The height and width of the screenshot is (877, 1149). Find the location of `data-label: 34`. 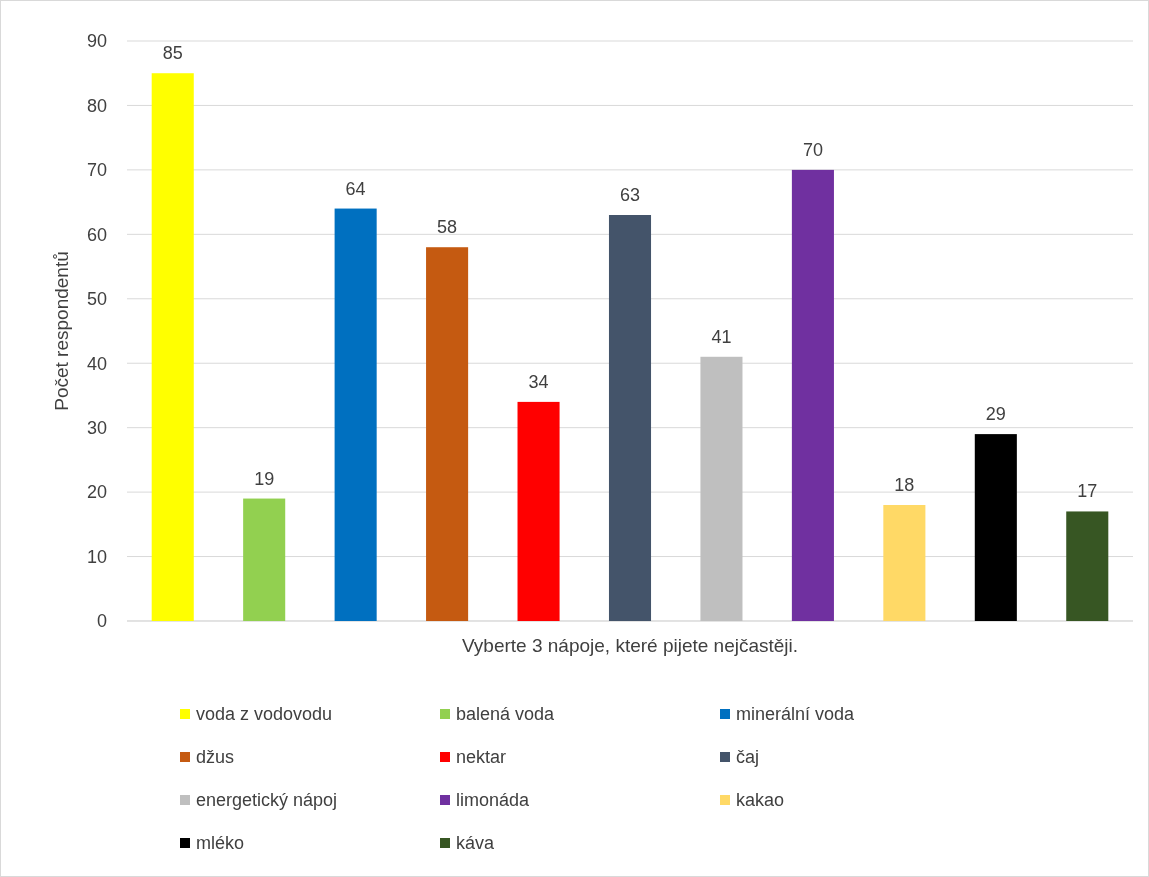

data-label: 34 is located at coordinates (538, 381).